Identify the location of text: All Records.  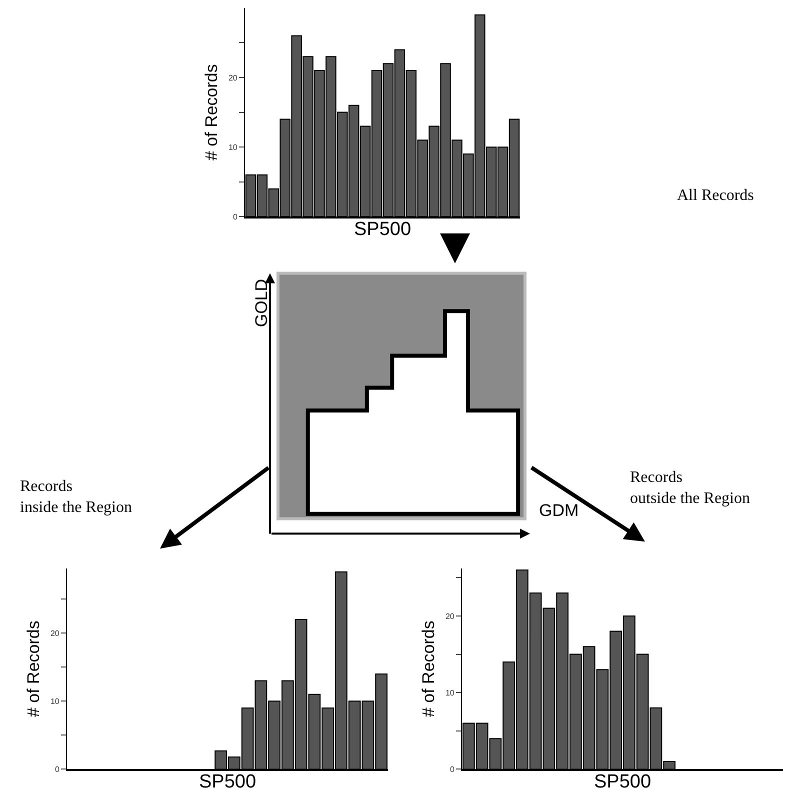
(715, 195).